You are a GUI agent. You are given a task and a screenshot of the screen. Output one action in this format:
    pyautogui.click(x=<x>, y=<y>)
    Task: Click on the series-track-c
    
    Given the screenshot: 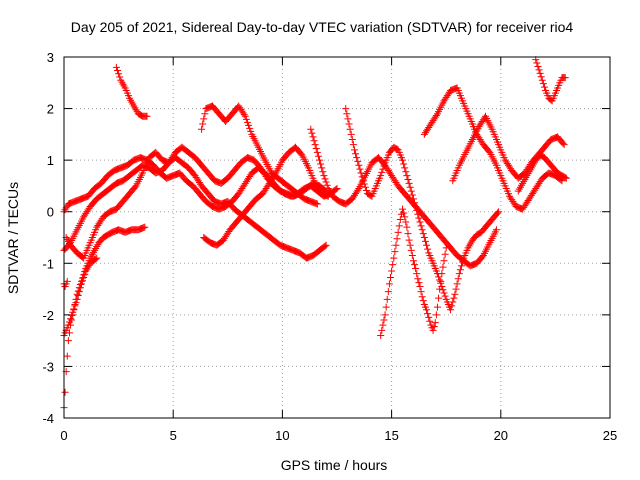 What is the action you would take?
    pyautogui.click(x=195, y=208)
    